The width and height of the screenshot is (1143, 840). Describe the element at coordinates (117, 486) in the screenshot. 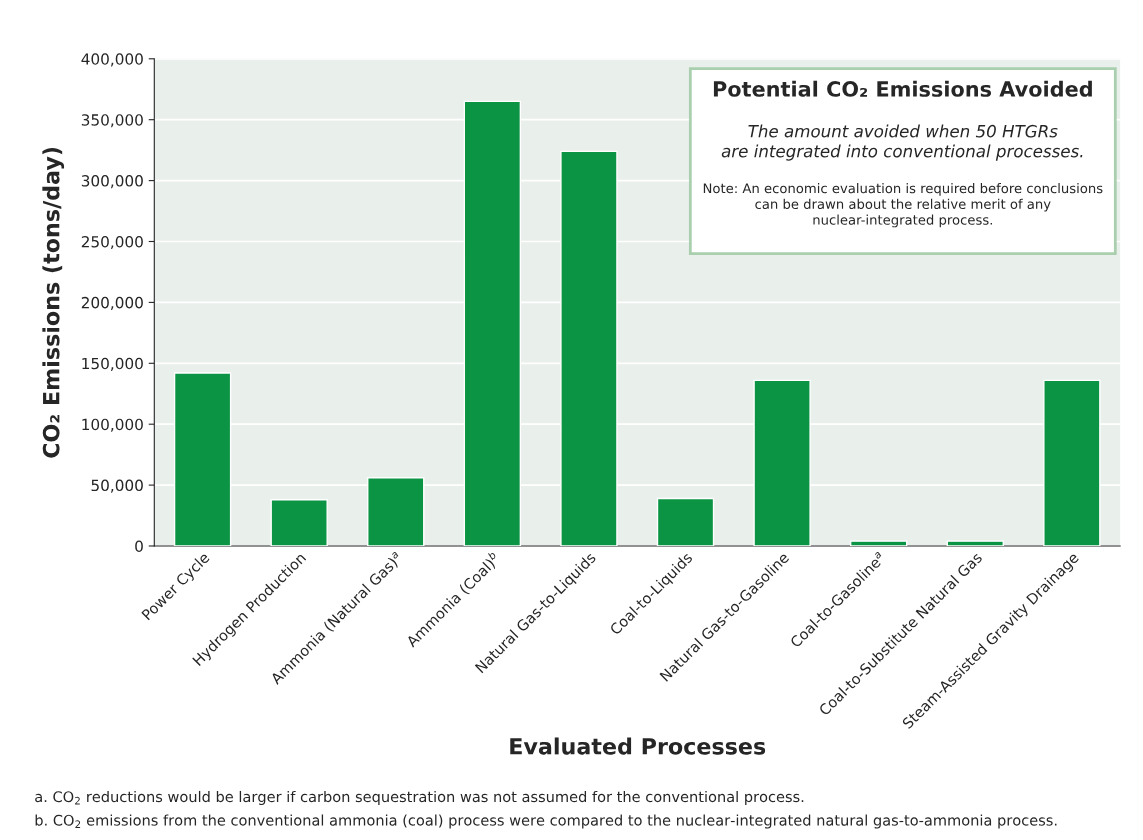

I see `y-tick-label: 50,000` at that location.